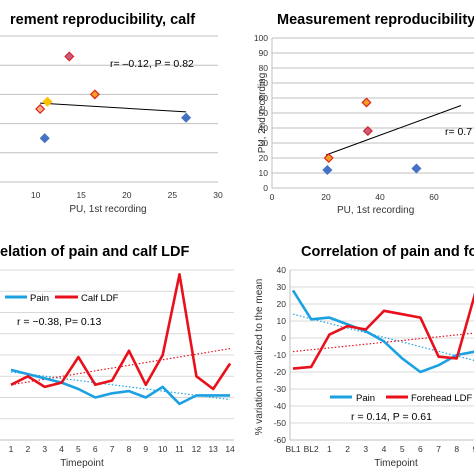 Image resolution: width=474 pixels, height=474 pixels. What do you see at coordinates (121, 331) in the screenshot?
I see `calf-ldf-series-line` at bounding box center [121, 331].